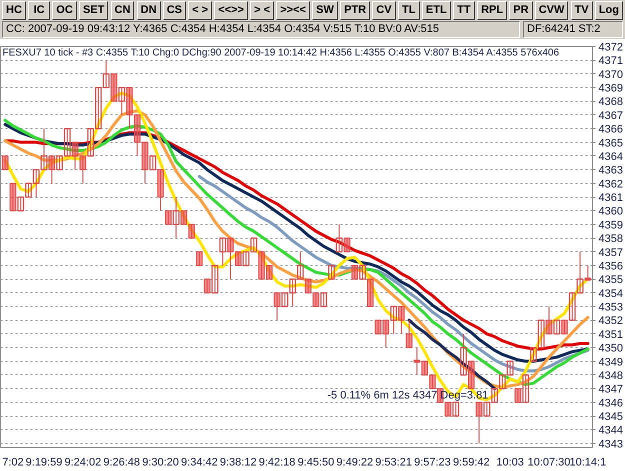 This screenshot has height=471, width=625. What do you see at coordinates (471, 462) in the screenshot?
I see `x-tick-label: 9:59:42` at bounding box center [471, 462].